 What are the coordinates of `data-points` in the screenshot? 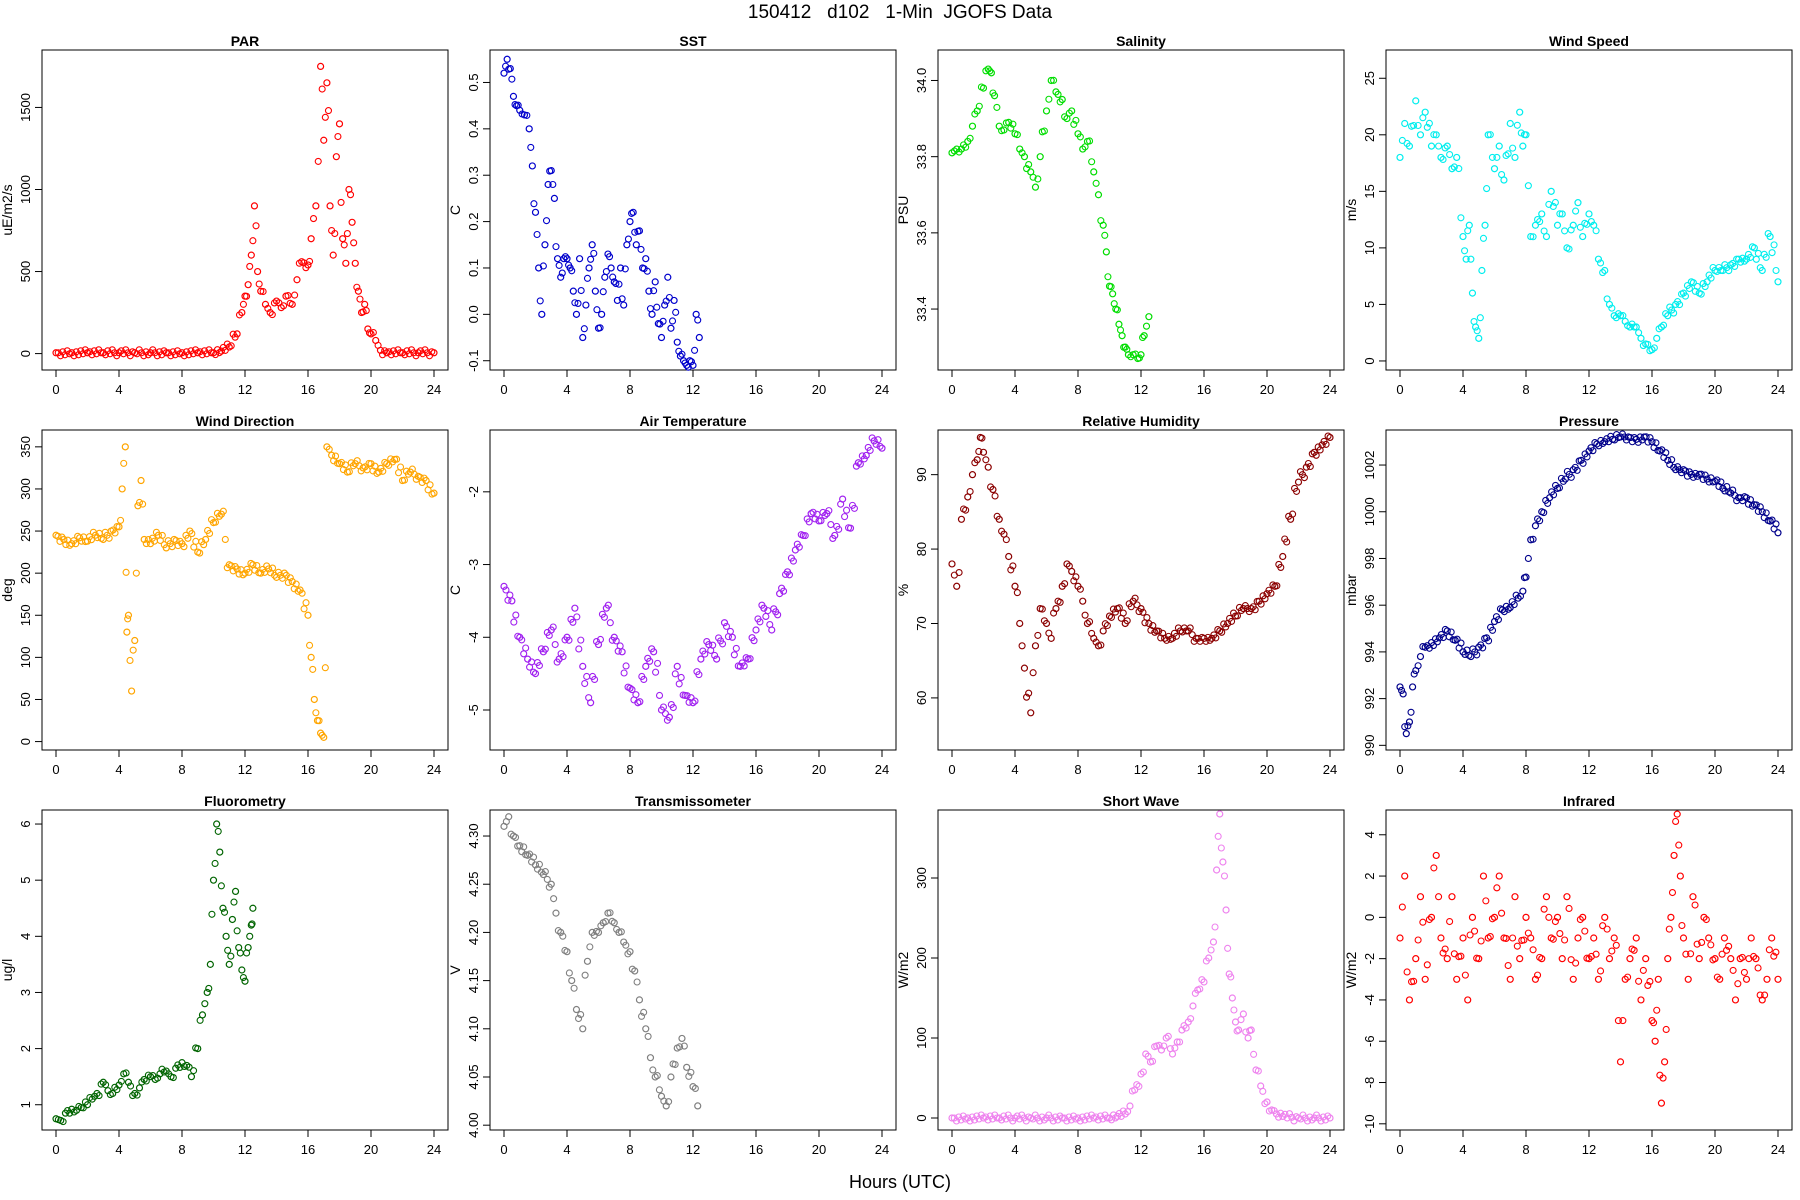 It's located at (1589, 958).